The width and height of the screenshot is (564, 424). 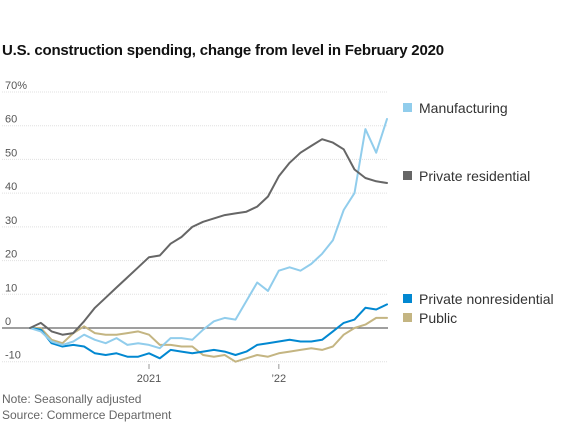 I want to click on legend-swatch-private-nonresidential, so click(x=407, y=298).